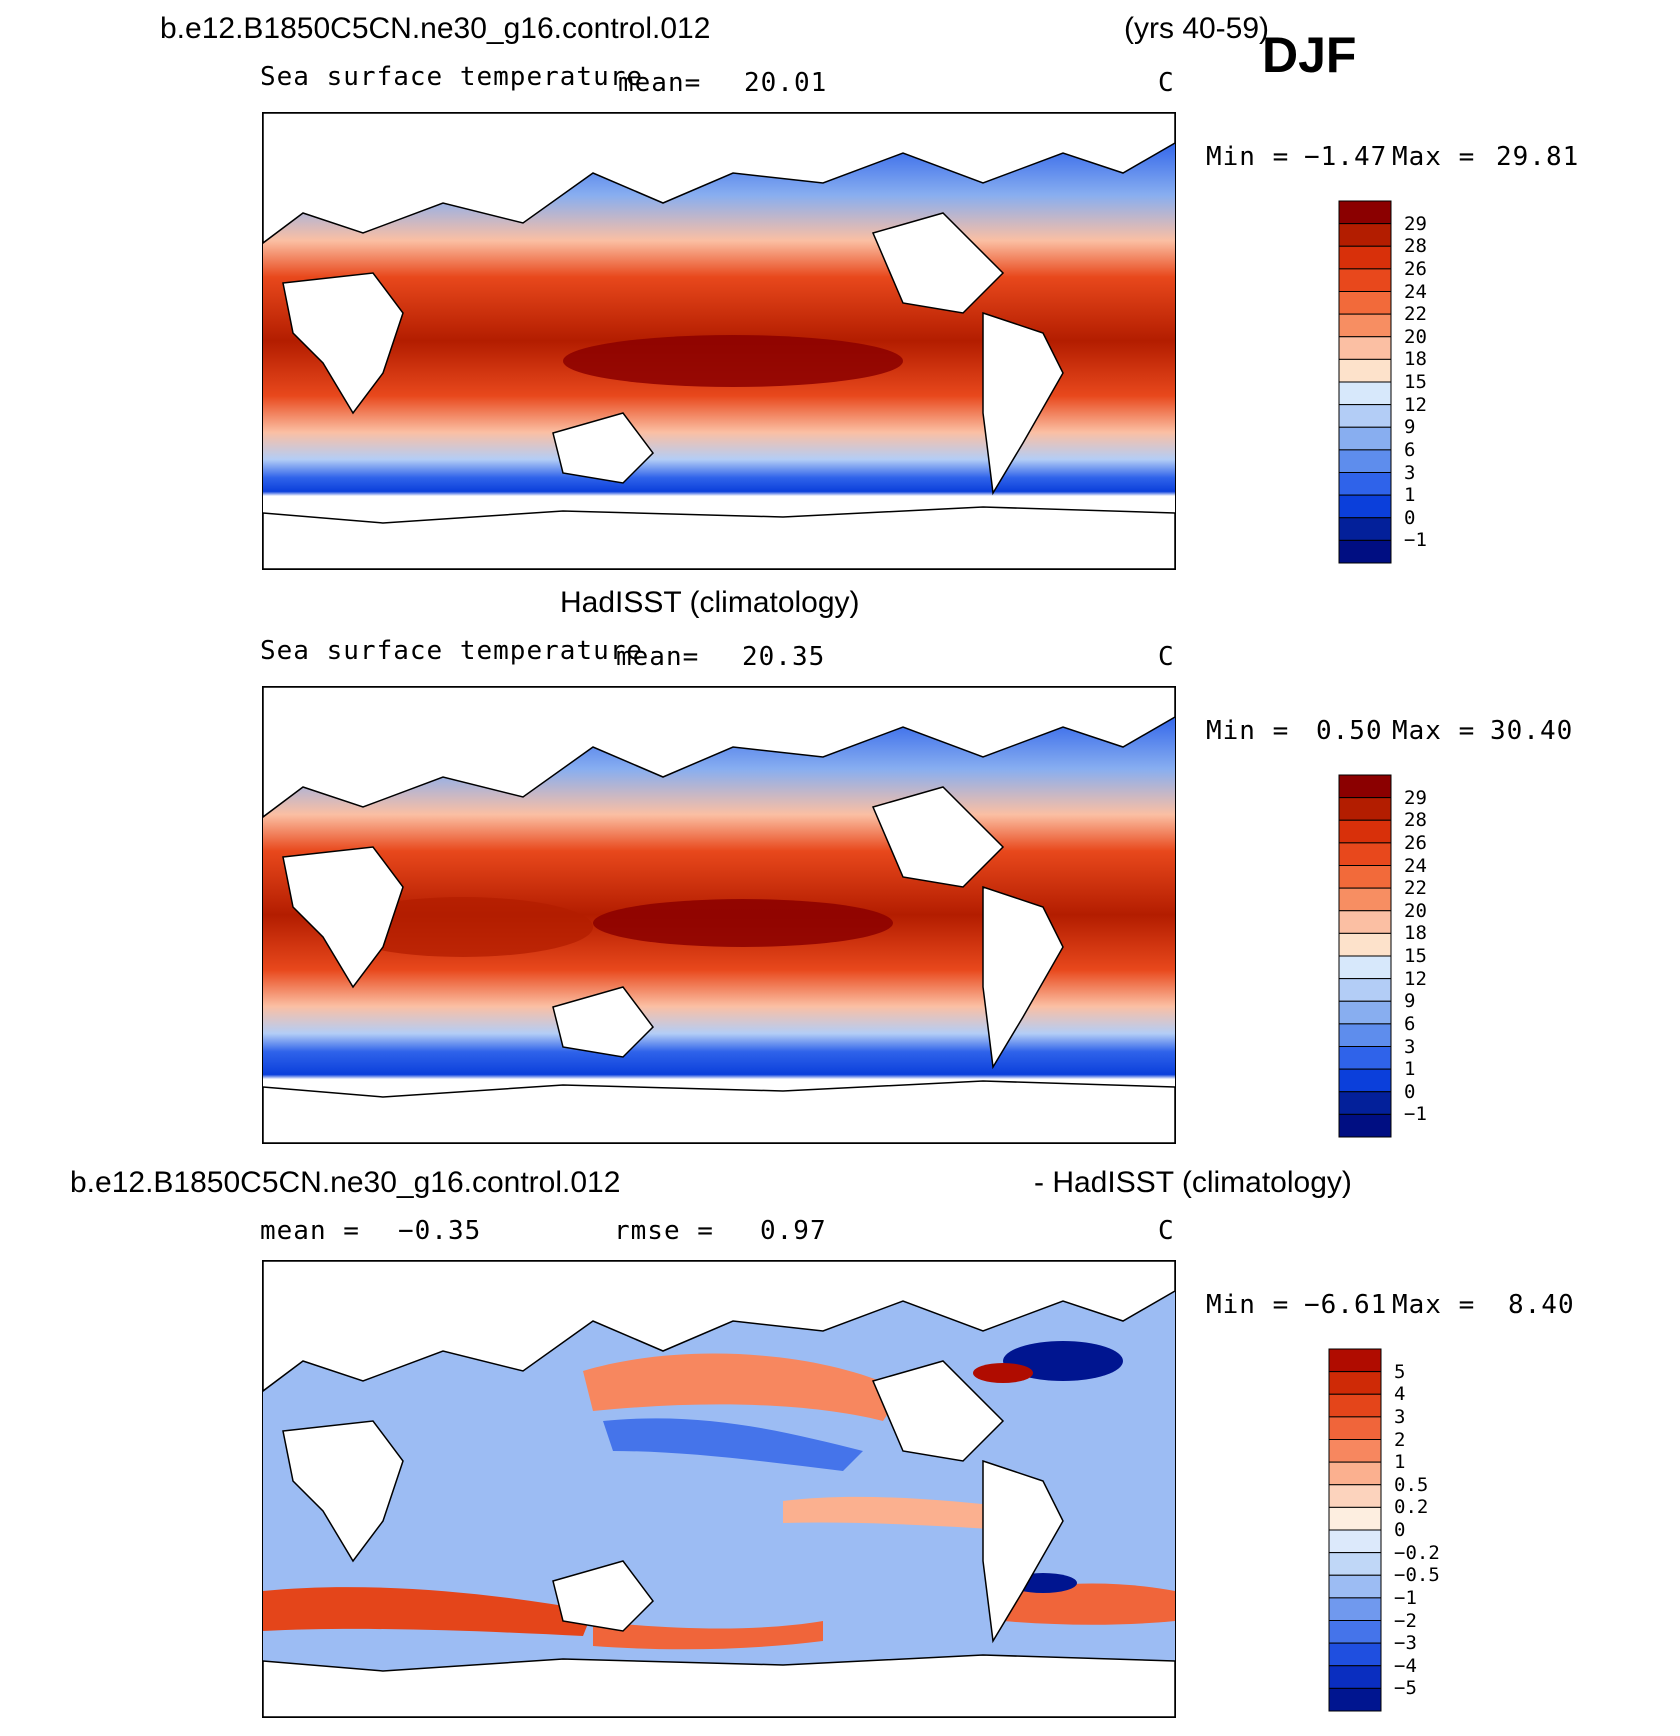 This screenshot has height=1736, width=1680. What do you see at coordinates (1434, 731) in the screenshot?
I see `panel2-max-label: Max =` at bounding box center [1434, 731].